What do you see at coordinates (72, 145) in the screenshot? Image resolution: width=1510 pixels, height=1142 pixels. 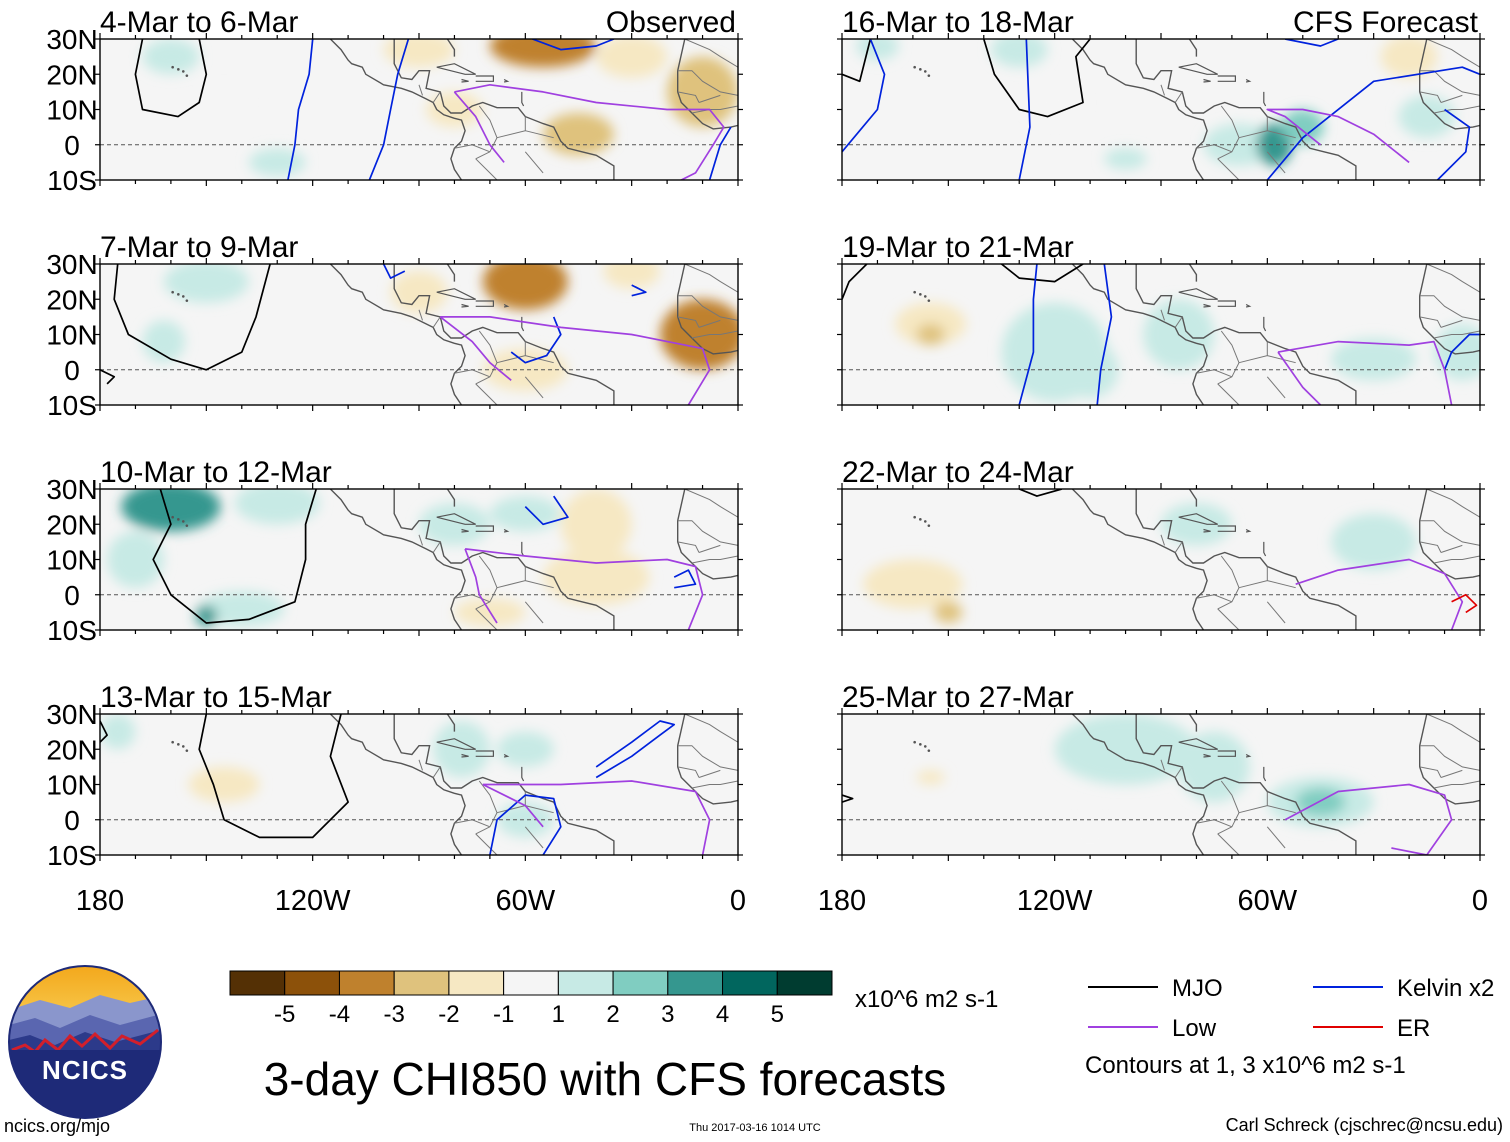 I see `lat-tick-label: 0` at bounding box center [72, 145].